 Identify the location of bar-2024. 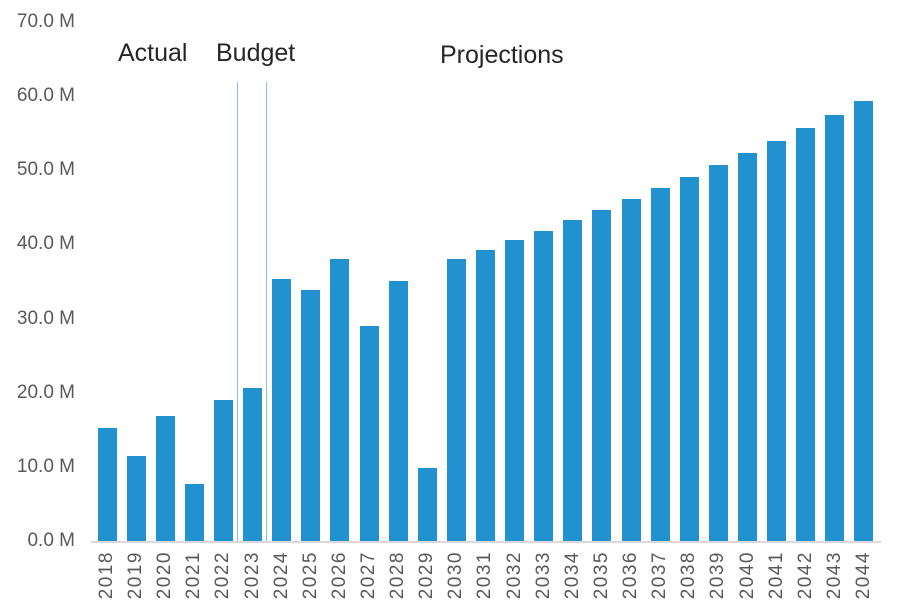
(282, 409).